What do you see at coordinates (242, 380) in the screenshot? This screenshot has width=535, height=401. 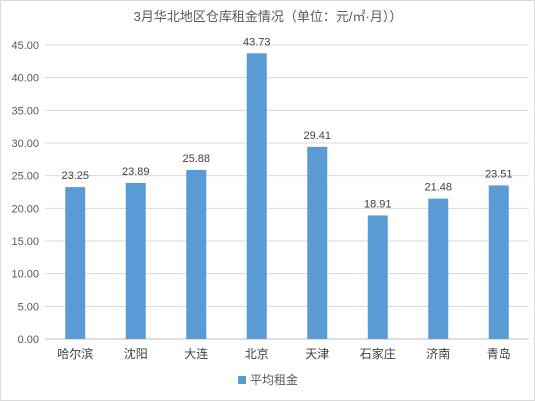 I see `legend-swatch` at bounding box center [242, 380].